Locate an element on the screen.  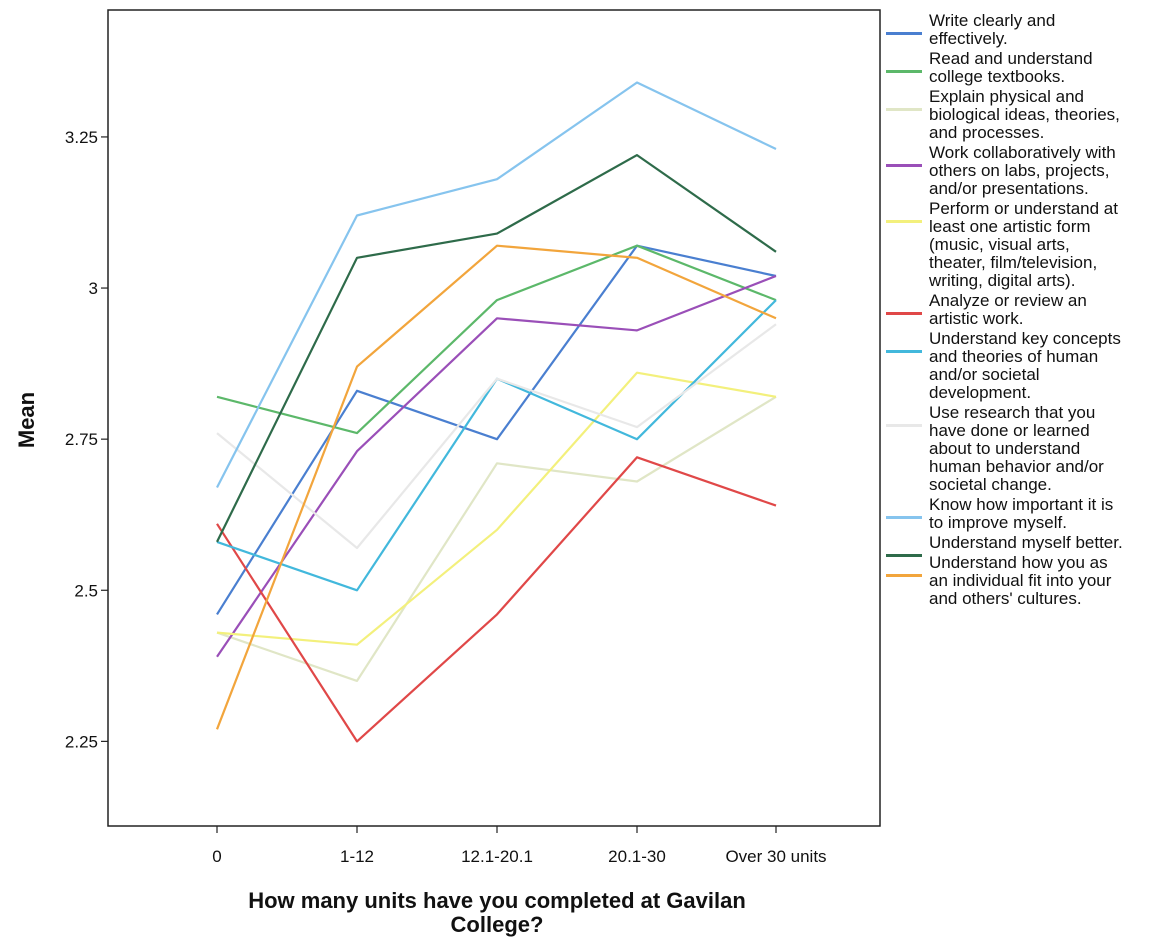
legend-label: Write clearly and effectively. is located at coordinates (992, 29).